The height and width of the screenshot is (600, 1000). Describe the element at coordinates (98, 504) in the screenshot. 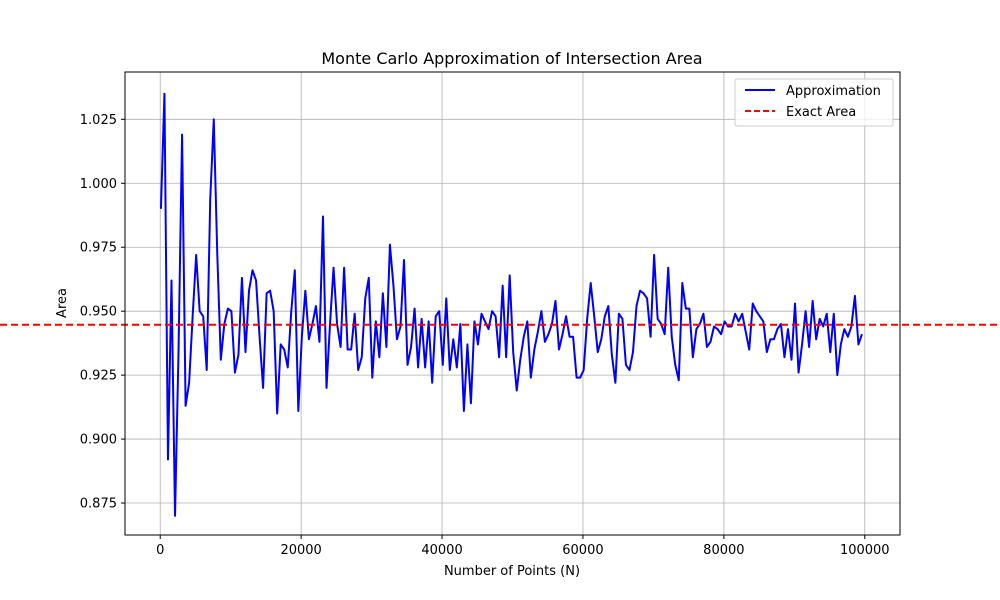

I see `y-tick-label: 0.875` at that location.